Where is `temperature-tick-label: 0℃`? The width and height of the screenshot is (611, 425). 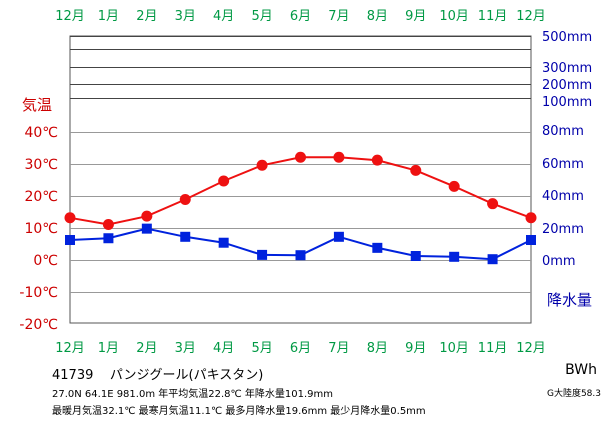 temperature-tick-label: 0℃ is located at coordinates (45, 261).